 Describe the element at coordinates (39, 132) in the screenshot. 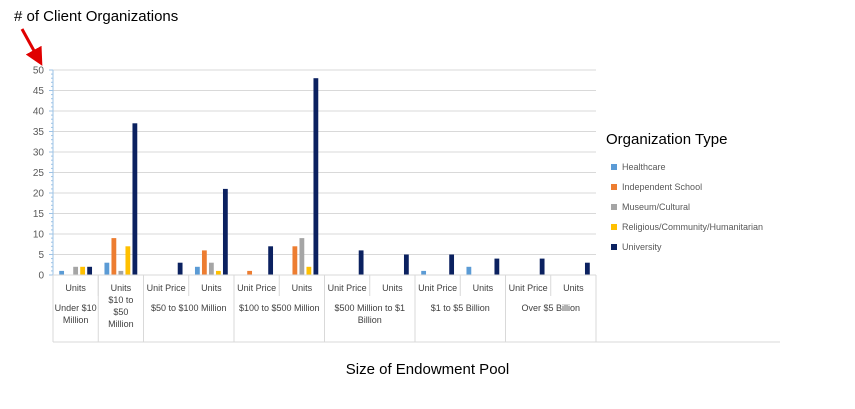

I see `y-tick-label: 35` at that location.